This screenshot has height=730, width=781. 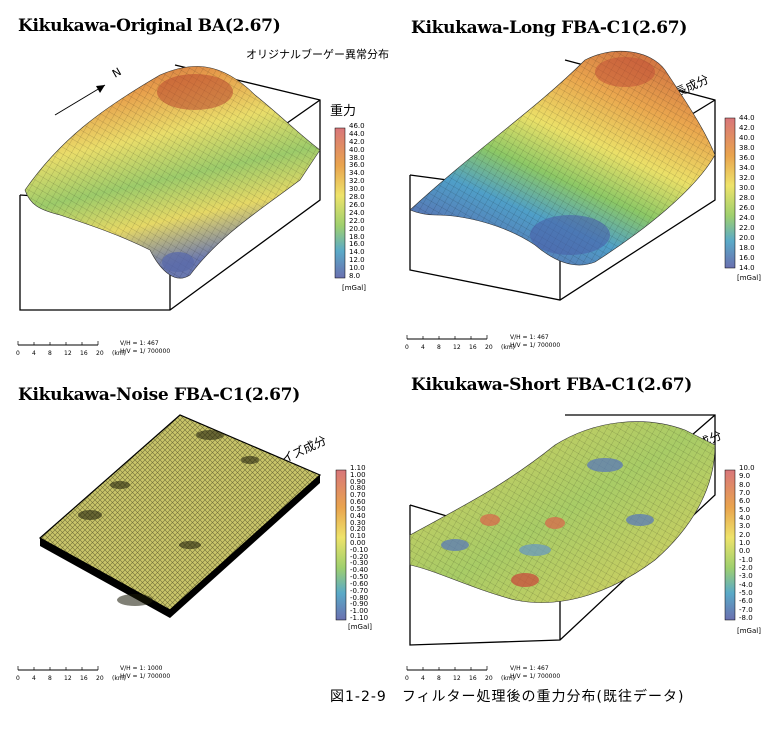 I want to click on figure-caption: 図1-2-9 フィルター処理後の重力分布(既往データ), so click(x=507, y=697).